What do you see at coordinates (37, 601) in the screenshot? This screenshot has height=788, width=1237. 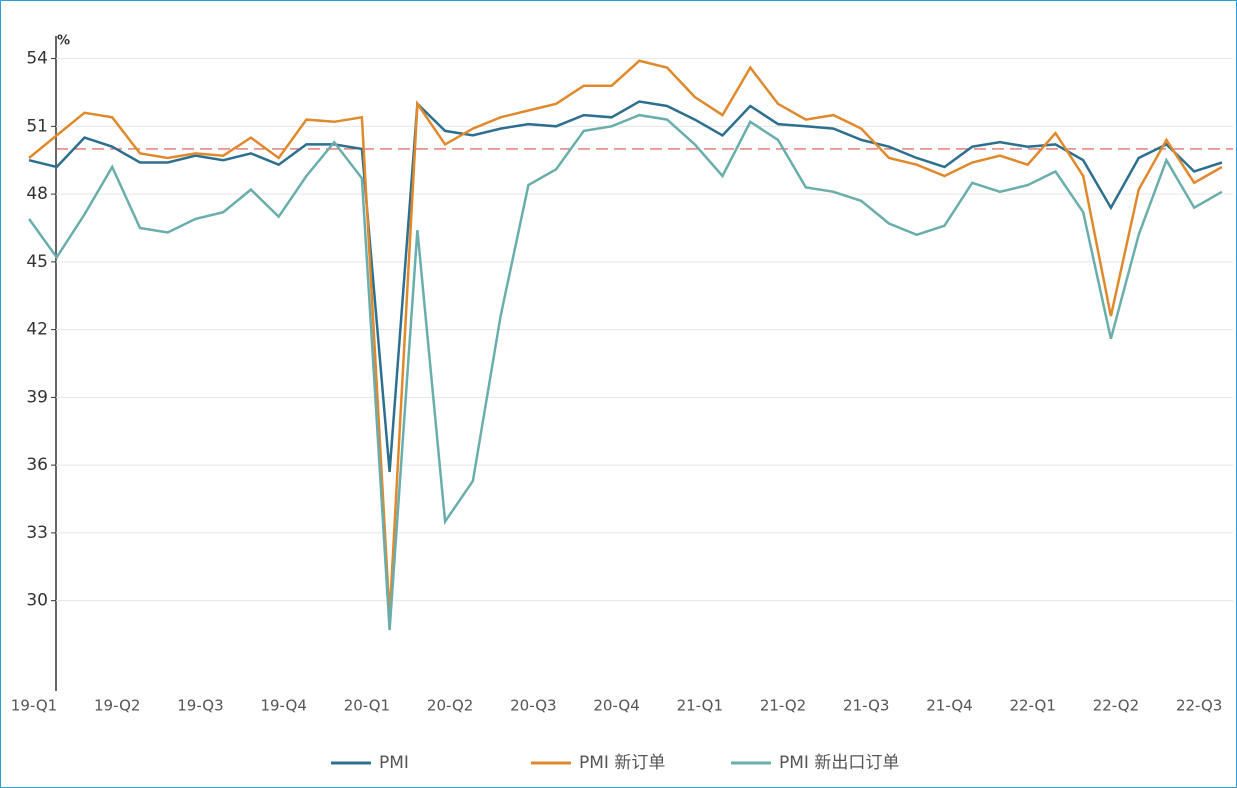 I see `y-tick-label: 30` at bounding box center [37, 601].